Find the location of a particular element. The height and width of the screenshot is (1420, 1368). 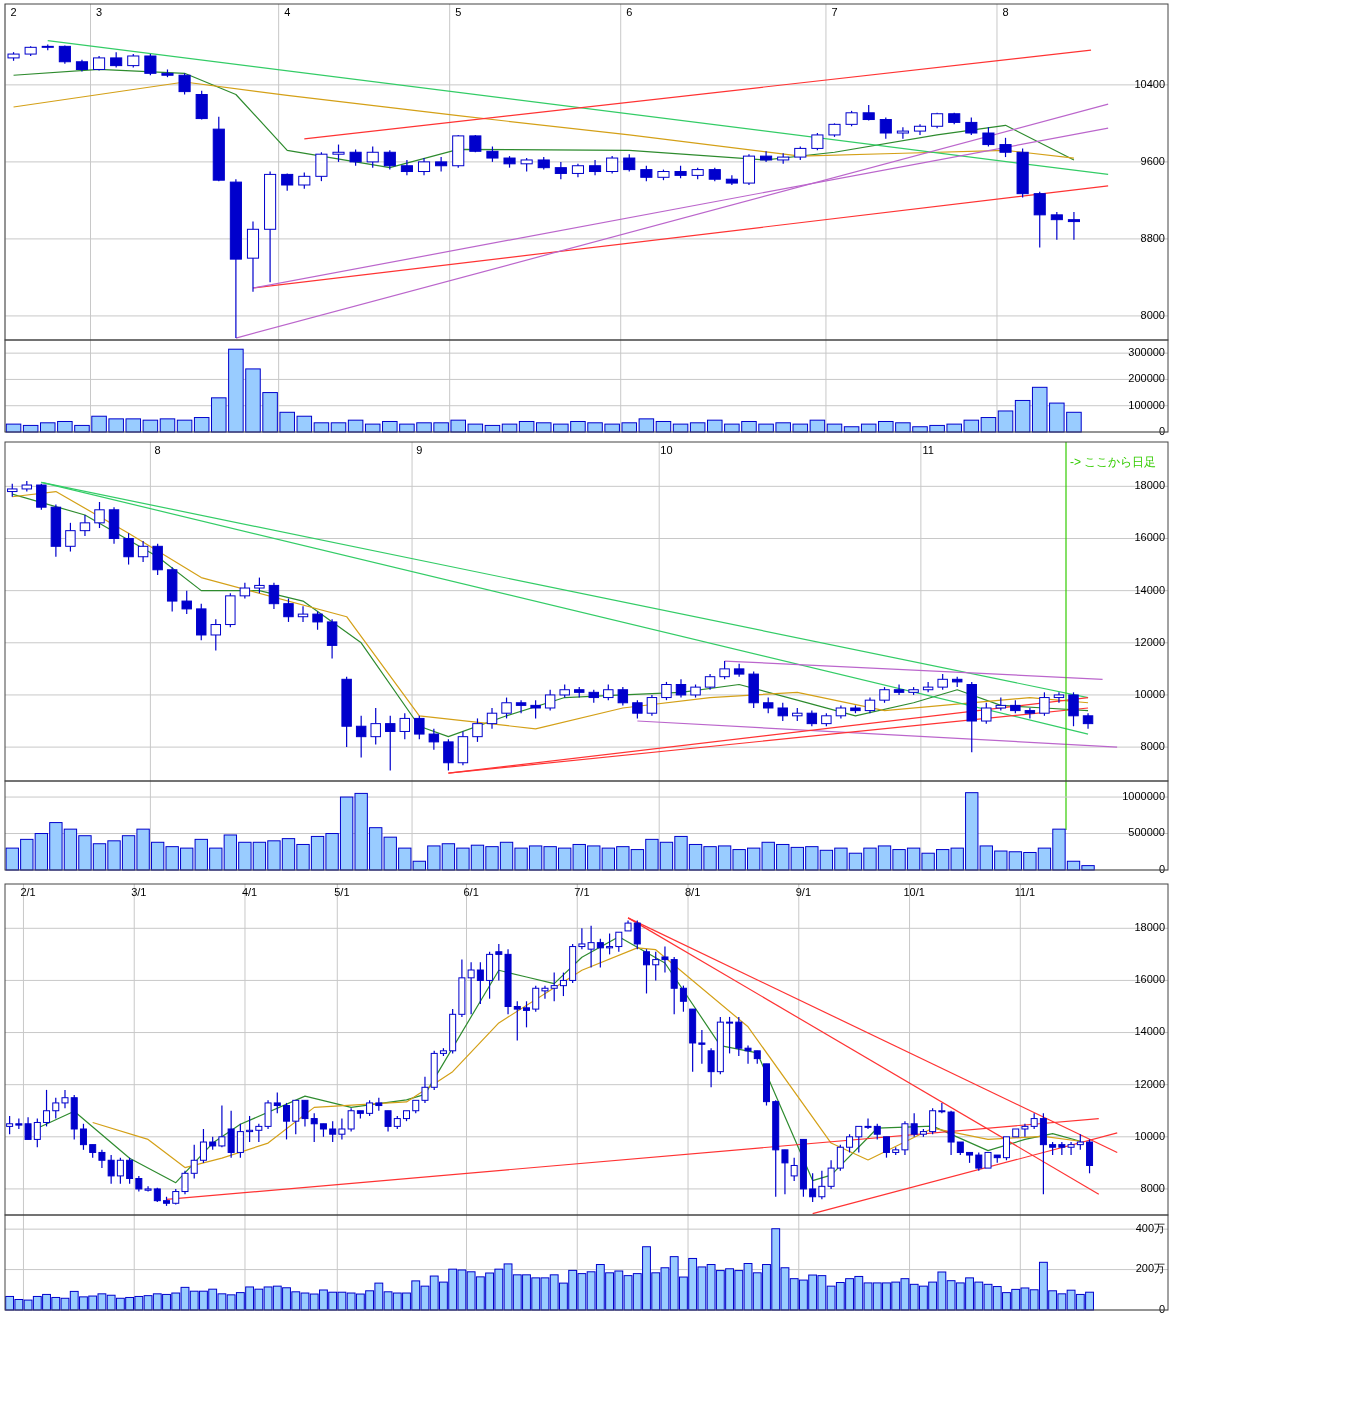

x-tick-label: 3 is located at coordinates (99, 12).